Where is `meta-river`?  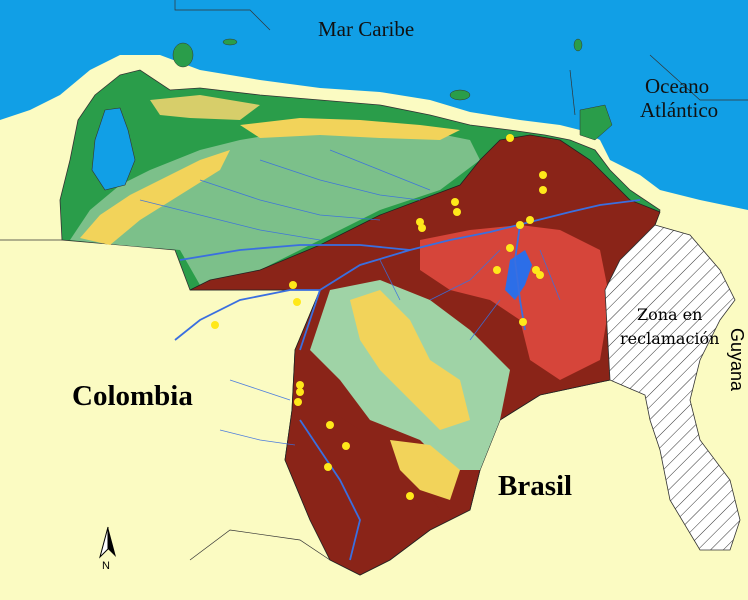
meta-river is located at coordinates (247, 315).